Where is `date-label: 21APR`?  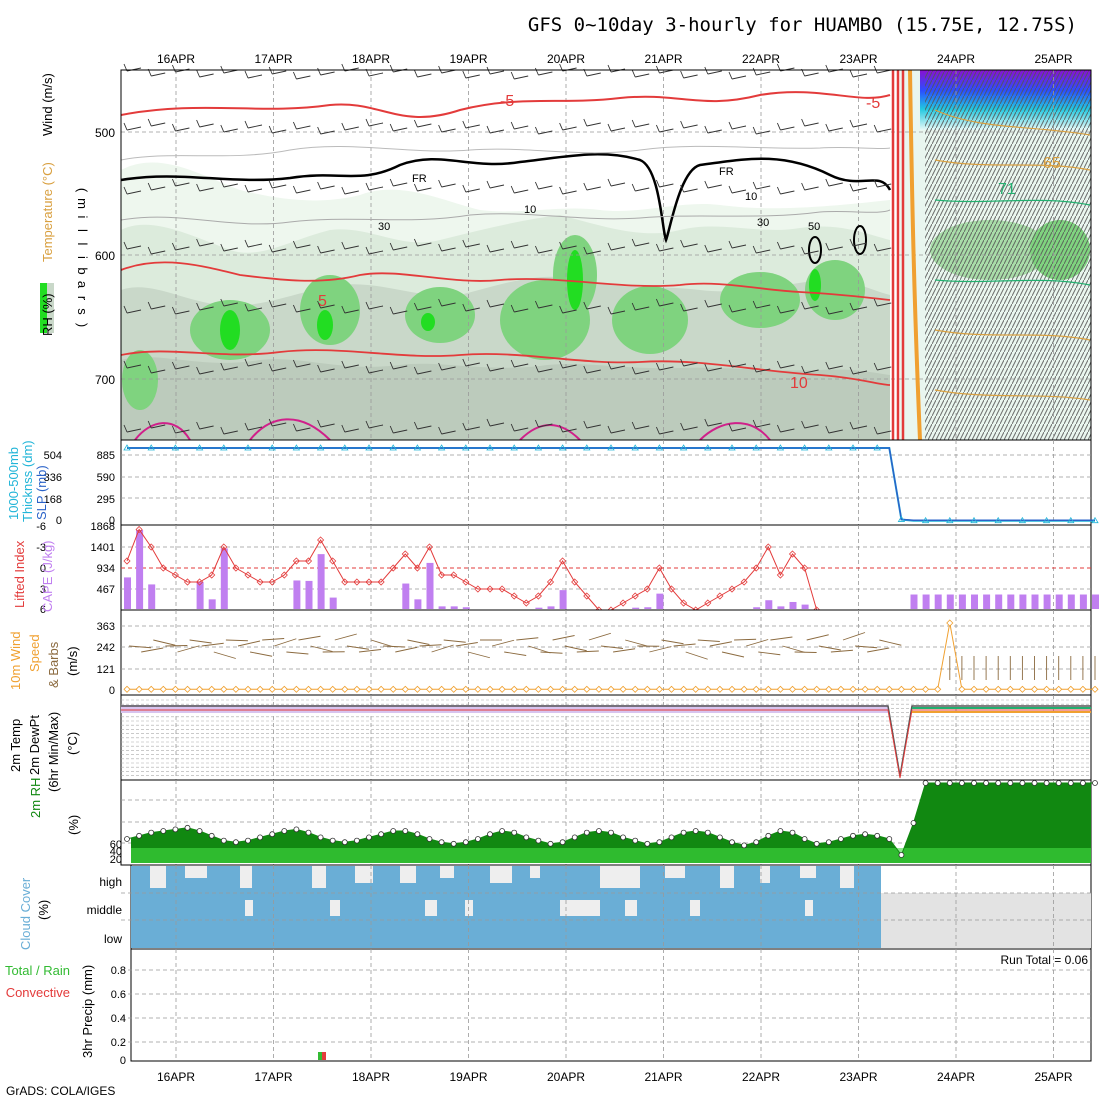 date-label: 21APR is located at coordinates (663, 59).